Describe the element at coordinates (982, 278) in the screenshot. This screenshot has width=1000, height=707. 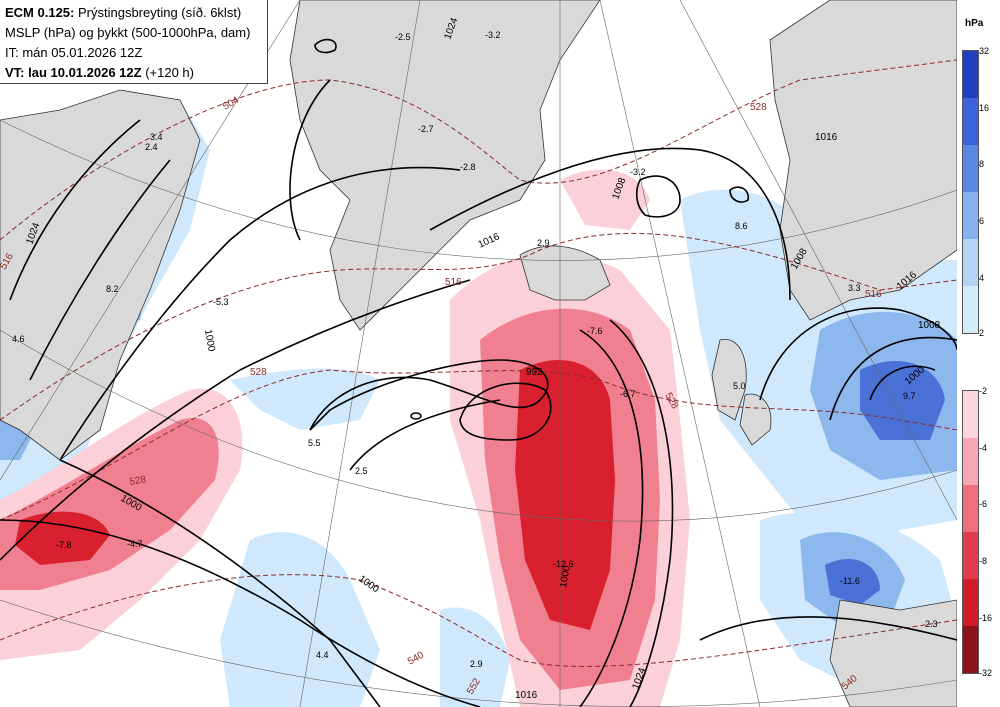
I see `legend-tick: 4` at that location.